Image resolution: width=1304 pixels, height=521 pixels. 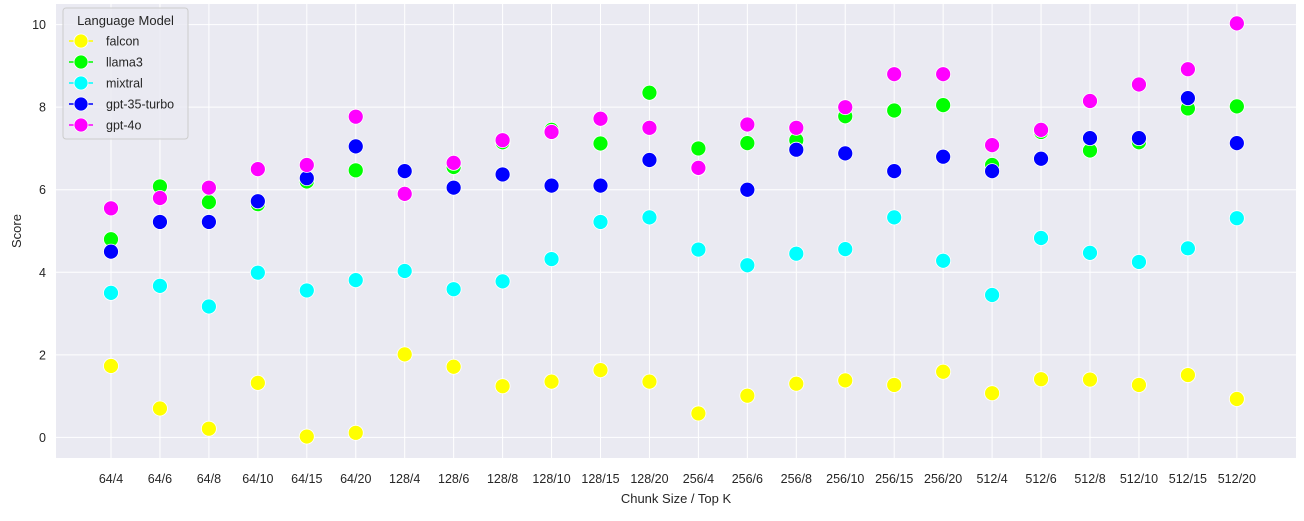 What do you see at coordinates (796, 479) in the screenshot?
I see `x-tick-label: 256/8` at bounding box center [796, 479].